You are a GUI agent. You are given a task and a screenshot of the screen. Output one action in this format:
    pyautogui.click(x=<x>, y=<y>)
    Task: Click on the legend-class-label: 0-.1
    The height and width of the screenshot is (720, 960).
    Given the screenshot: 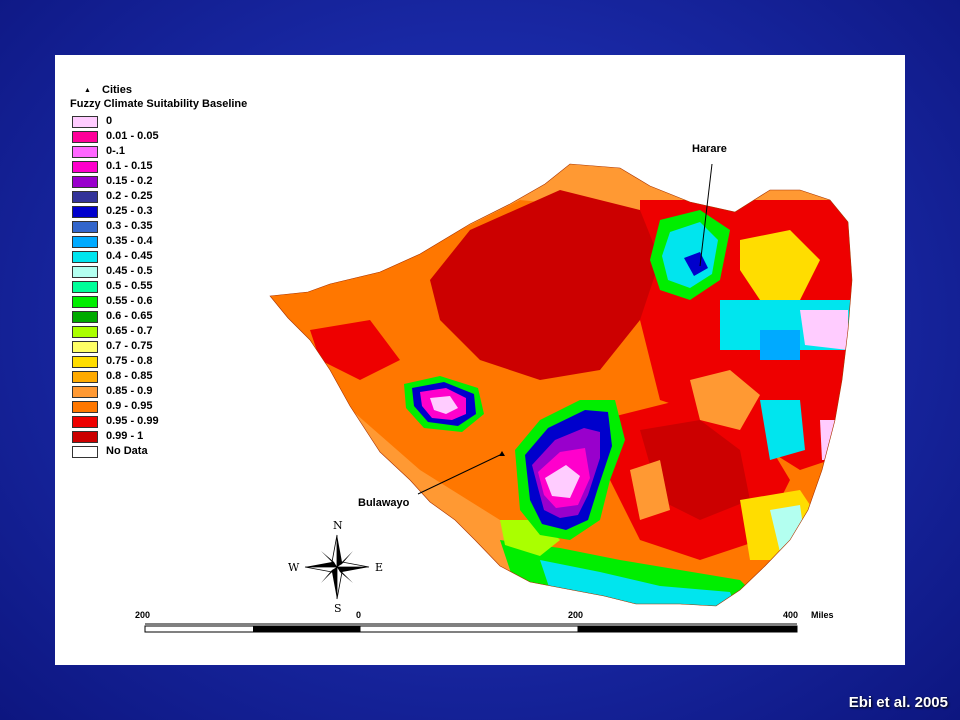 What is the action you would take?
    pyautogui.click(x=115, y=151)
    